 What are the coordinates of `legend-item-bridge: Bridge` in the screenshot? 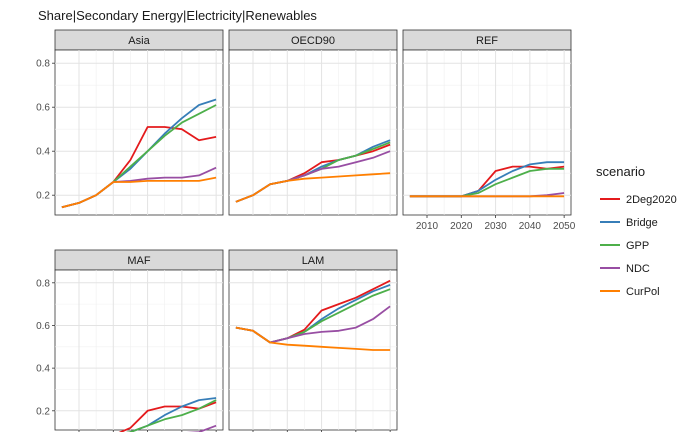 It's located at (629, 223).